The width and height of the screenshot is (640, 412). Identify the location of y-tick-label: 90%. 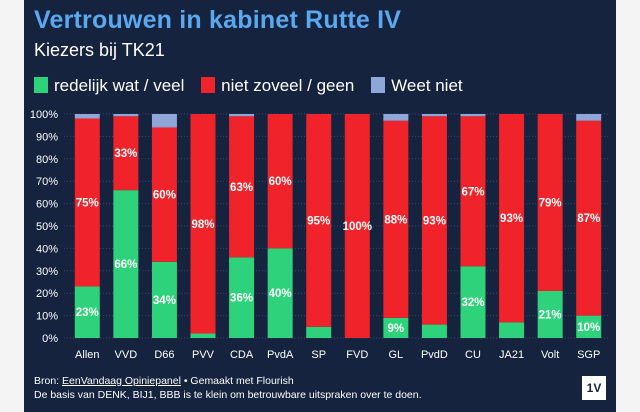
(47, 137).